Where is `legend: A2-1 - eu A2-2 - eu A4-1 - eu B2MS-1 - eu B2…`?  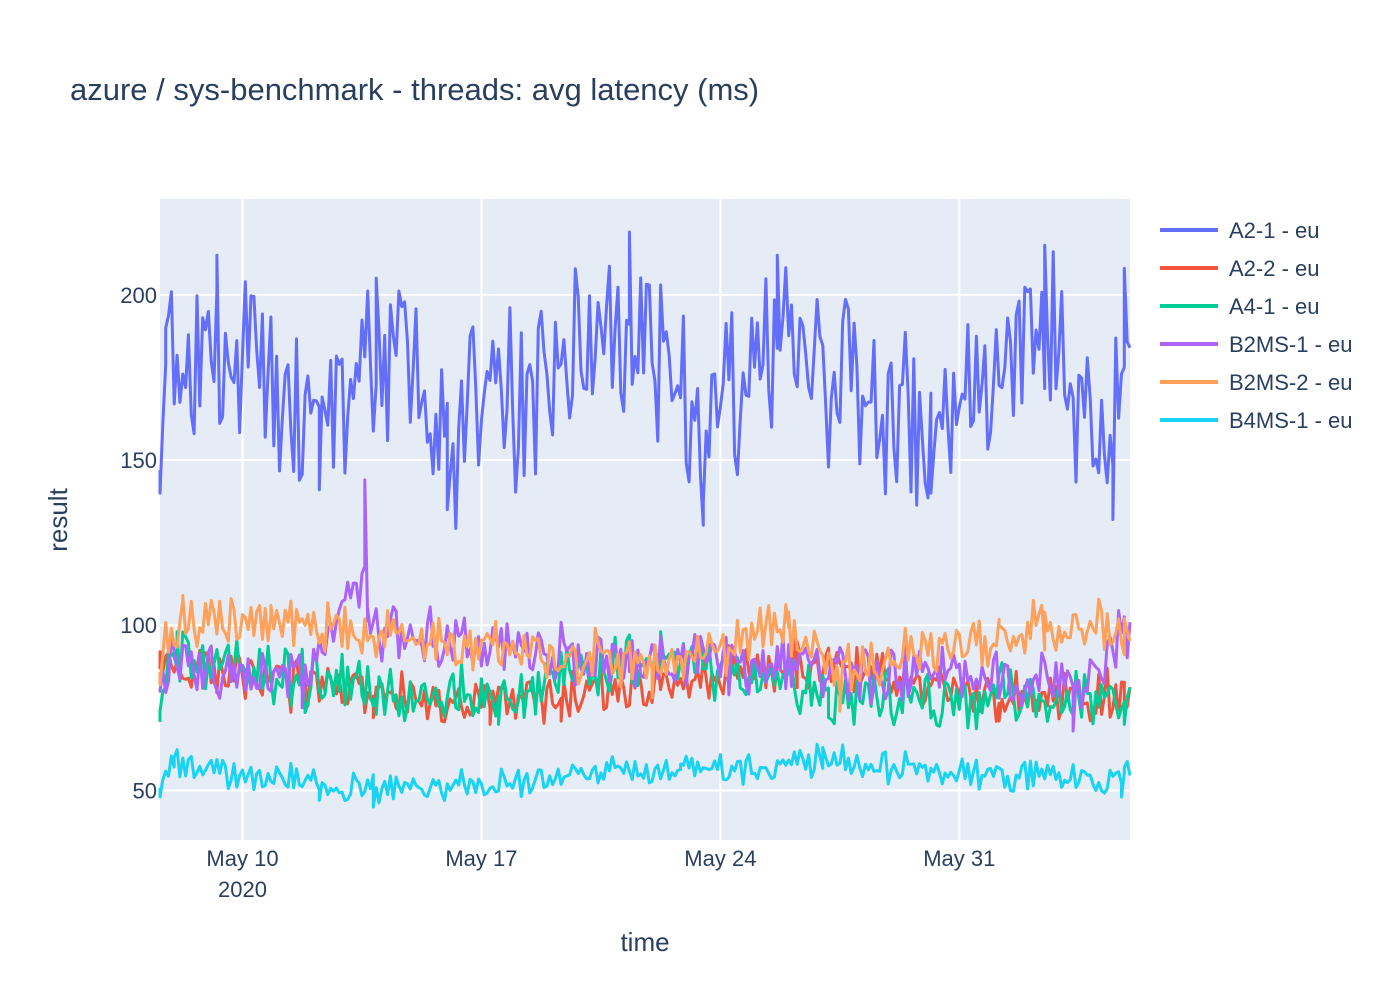 legend: A2-1 - eu A2-2 - eu A4-1 - eu B2MS-1 - eu B2… is located at coordinates (1256, 325).